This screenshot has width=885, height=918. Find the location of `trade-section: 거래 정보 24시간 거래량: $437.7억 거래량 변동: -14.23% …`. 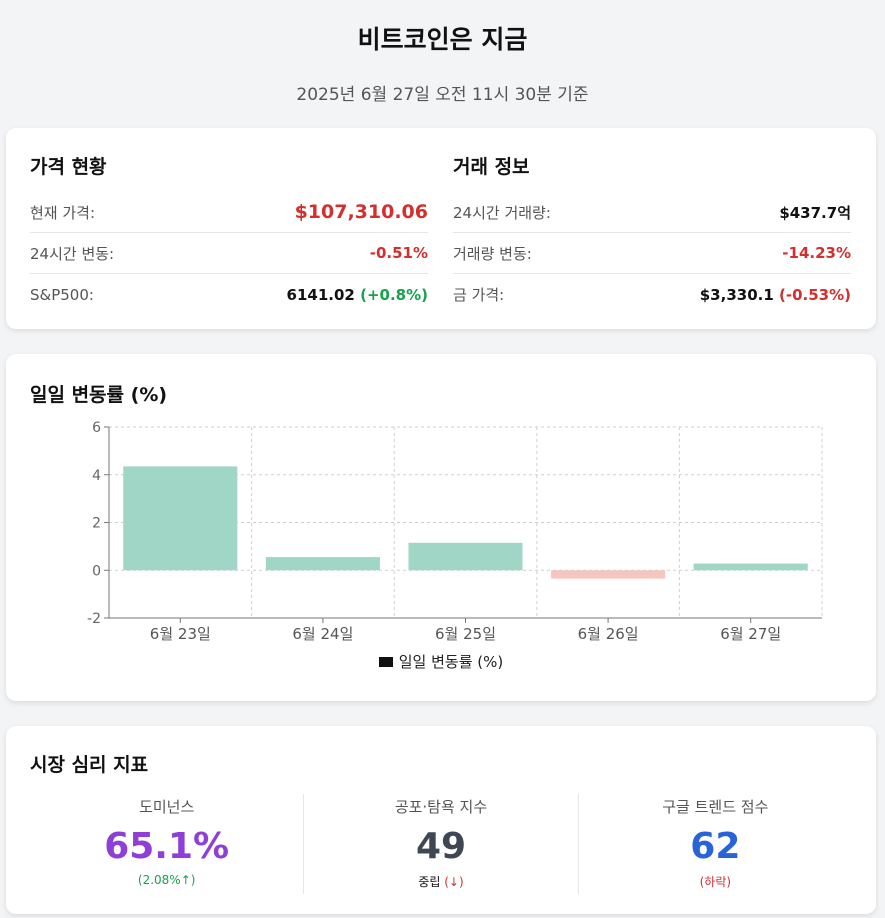

trade-section: 거래 정보 24시간 거래량: $437.7억 거래량 변동: -14.23% … is located at coordinates (652, 233).